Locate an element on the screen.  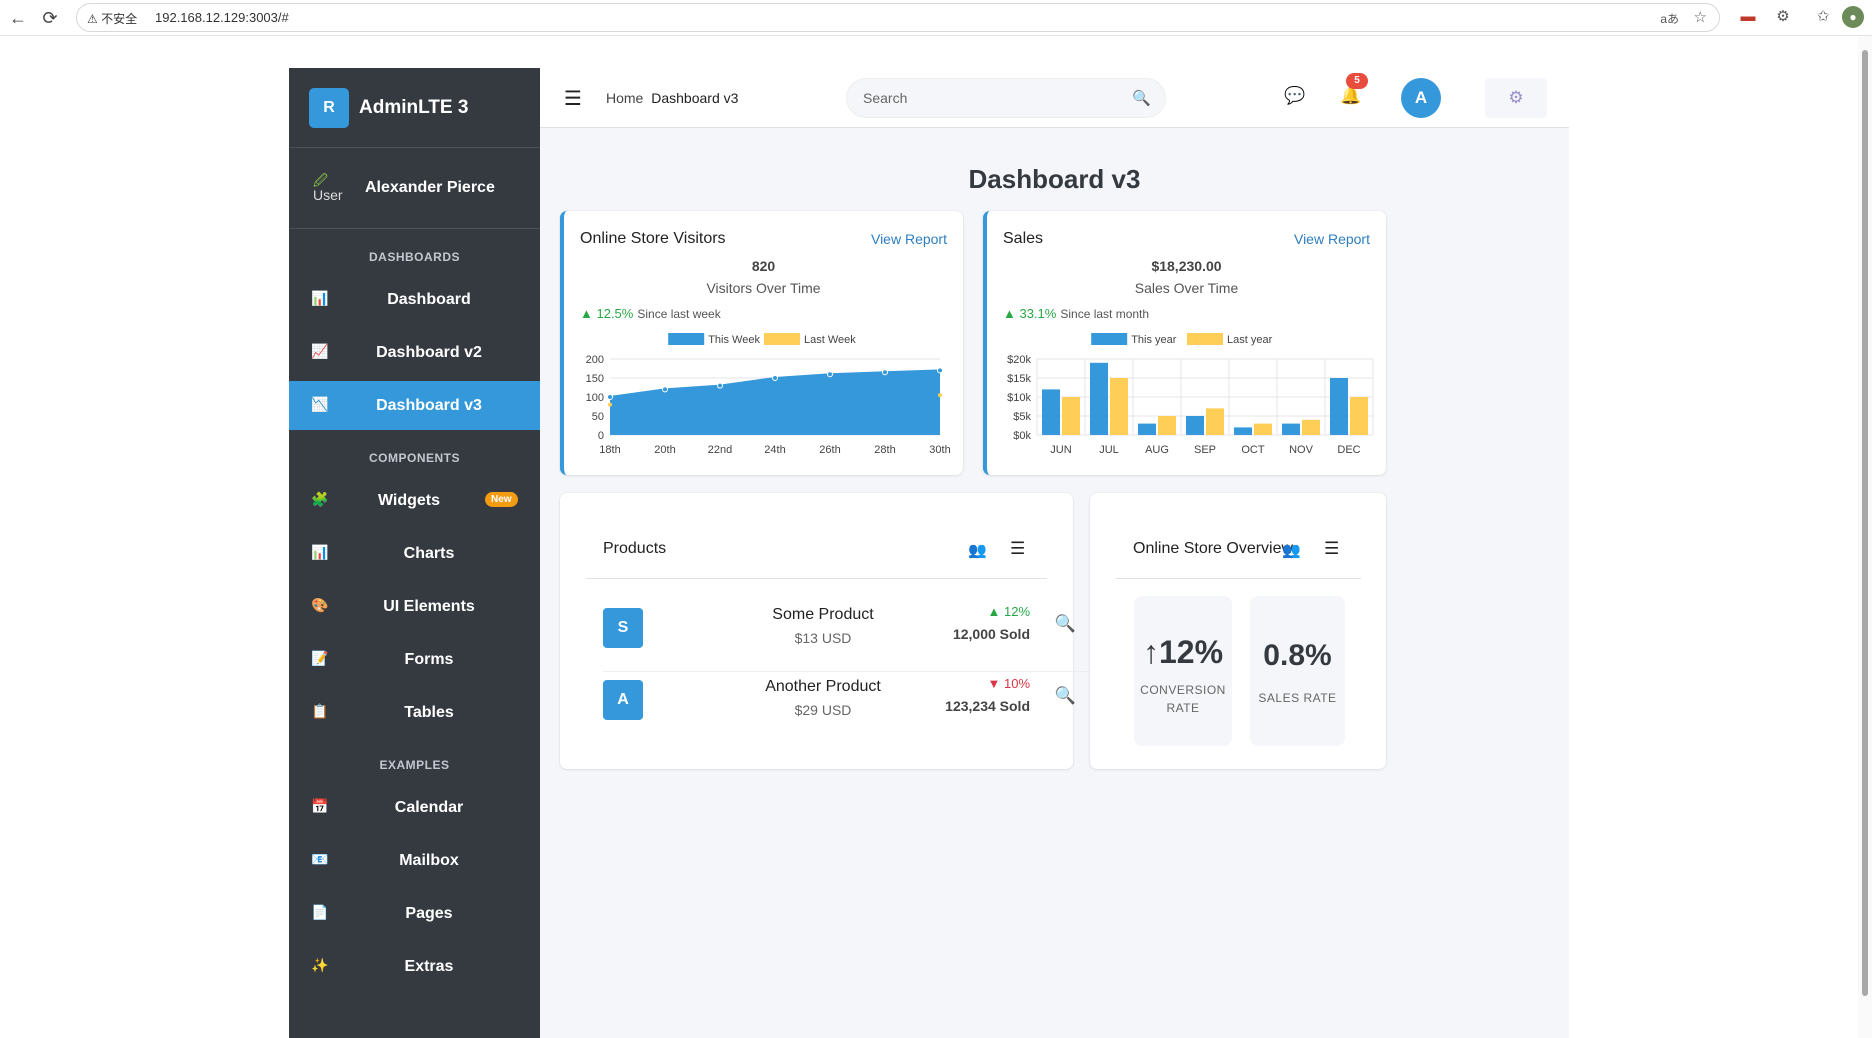
breadcrumb: Home Dashboard v3 is located at coordinates (672, 98).